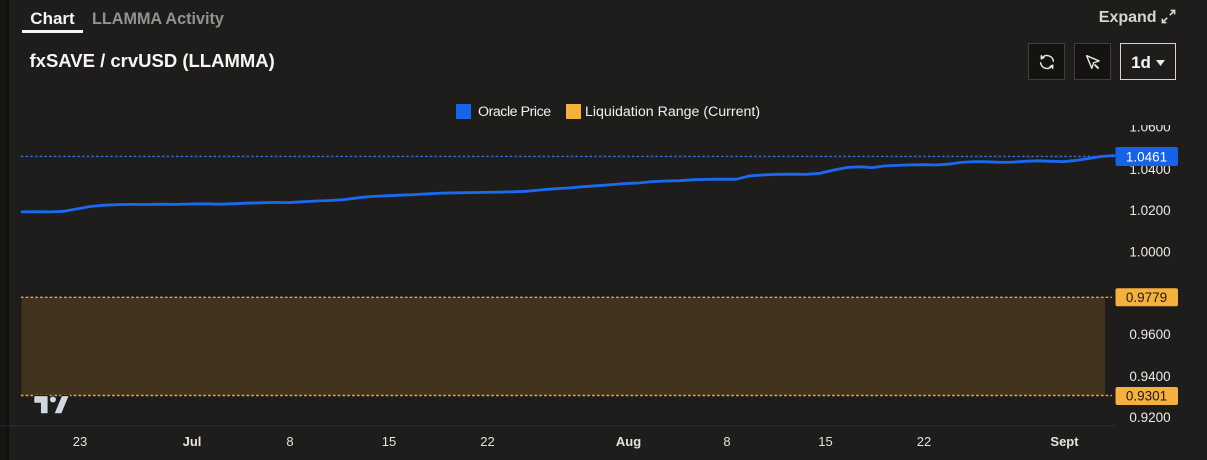 This screenshot has height=460, width=1207. What do you see at coordinates (192, 441) in the screenshot?
I see `svg-text: Jul` at bounding box center [192, 441].